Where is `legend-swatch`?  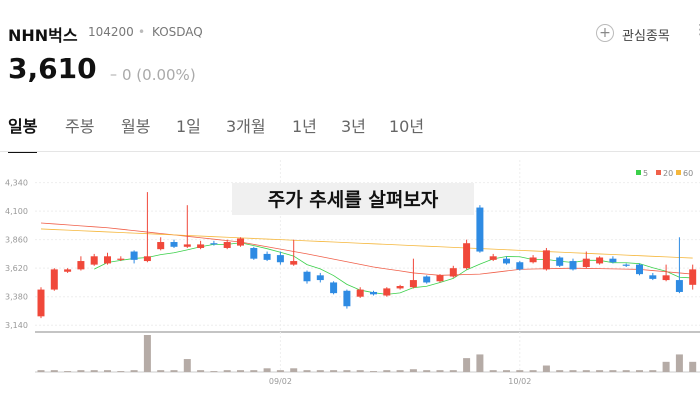
legend-swatch is located at coordinates (658, 172).